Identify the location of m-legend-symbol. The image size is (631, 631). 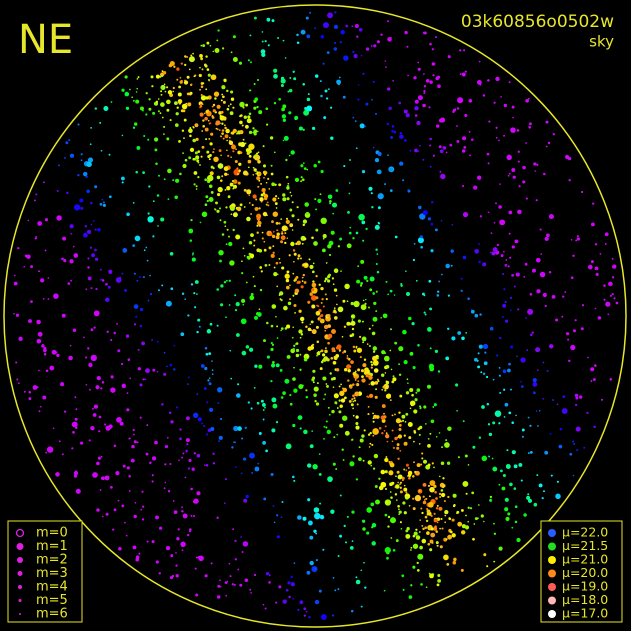
(20, 600).